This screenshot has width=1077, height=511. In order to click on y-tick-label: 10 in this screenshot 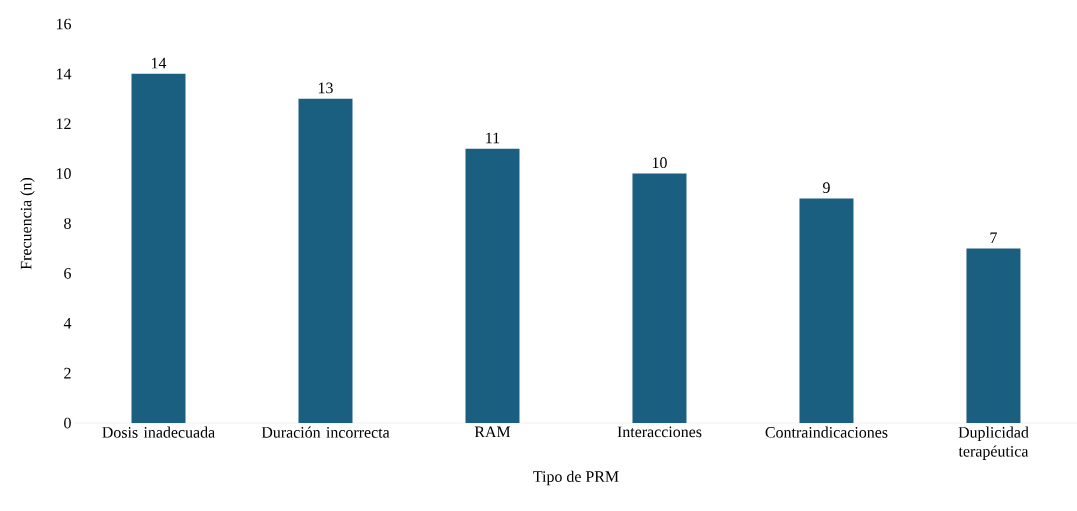, I will do `click(63, 173)`.